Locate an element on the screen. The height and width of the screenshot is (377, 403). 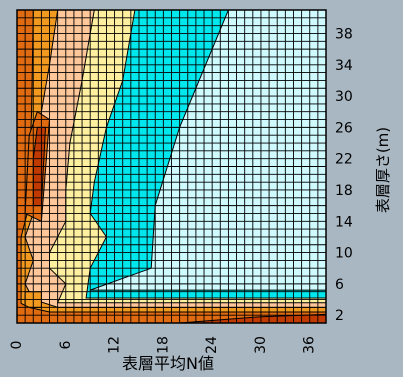
y-tick-label: 18 is located at coordinates (344, 191).